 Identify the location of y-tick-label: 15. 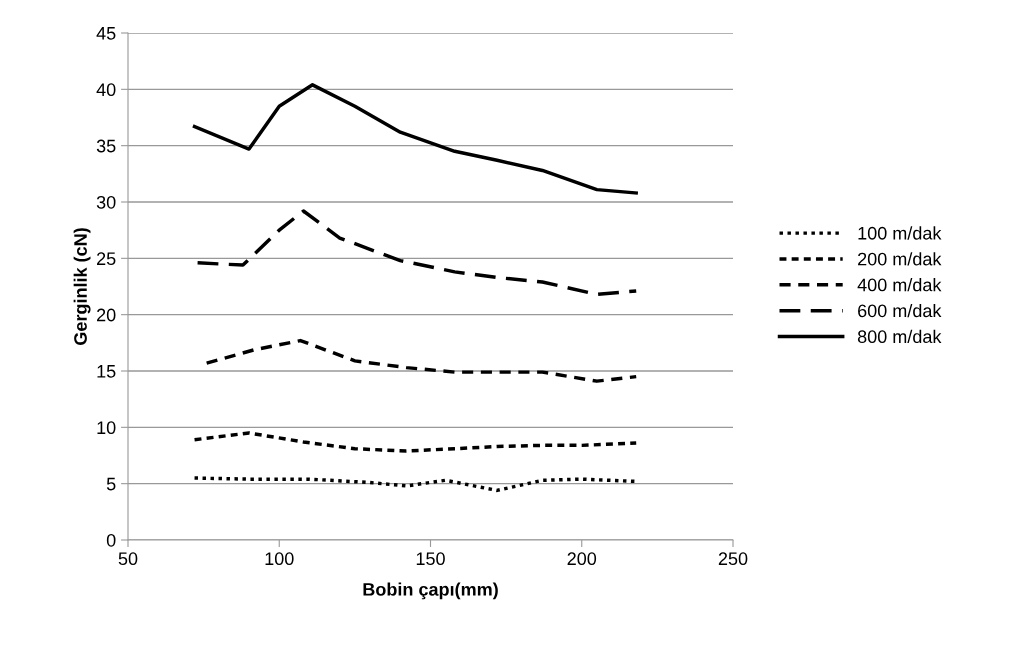
(106, 371).